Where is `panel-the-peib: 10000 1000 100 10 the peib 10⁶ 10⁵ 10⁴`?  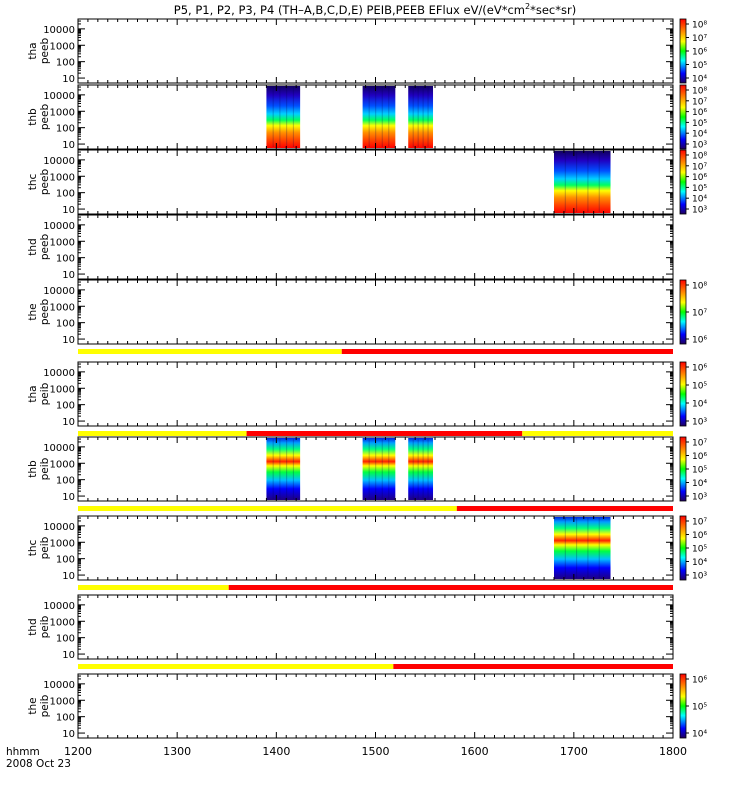 panel-the-peib: 10000 1000 100 10 the peib 10⁶ 10⁵ 10⁴ is located at coordinates (367, 706).